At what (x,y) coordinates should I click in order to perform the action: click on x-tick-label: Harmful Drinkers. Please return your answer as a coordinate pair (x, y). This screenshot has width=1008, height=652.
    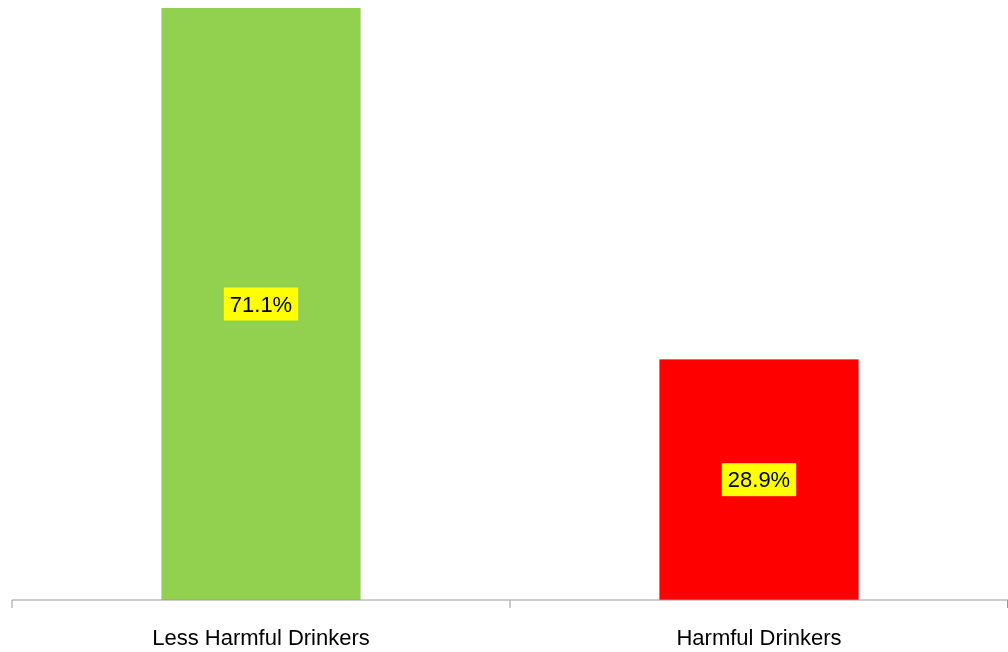
    Looking at the image, I should click on (759, 637).